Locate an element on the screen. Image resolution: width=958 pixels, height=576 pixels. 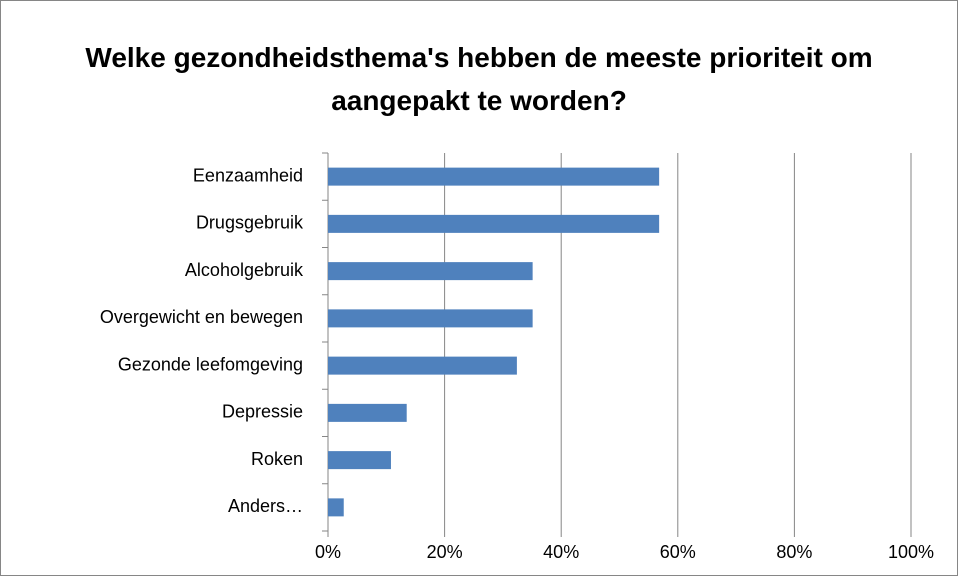
y-tick-label: Alcoholgebruik is located at coordinates (244, 270).